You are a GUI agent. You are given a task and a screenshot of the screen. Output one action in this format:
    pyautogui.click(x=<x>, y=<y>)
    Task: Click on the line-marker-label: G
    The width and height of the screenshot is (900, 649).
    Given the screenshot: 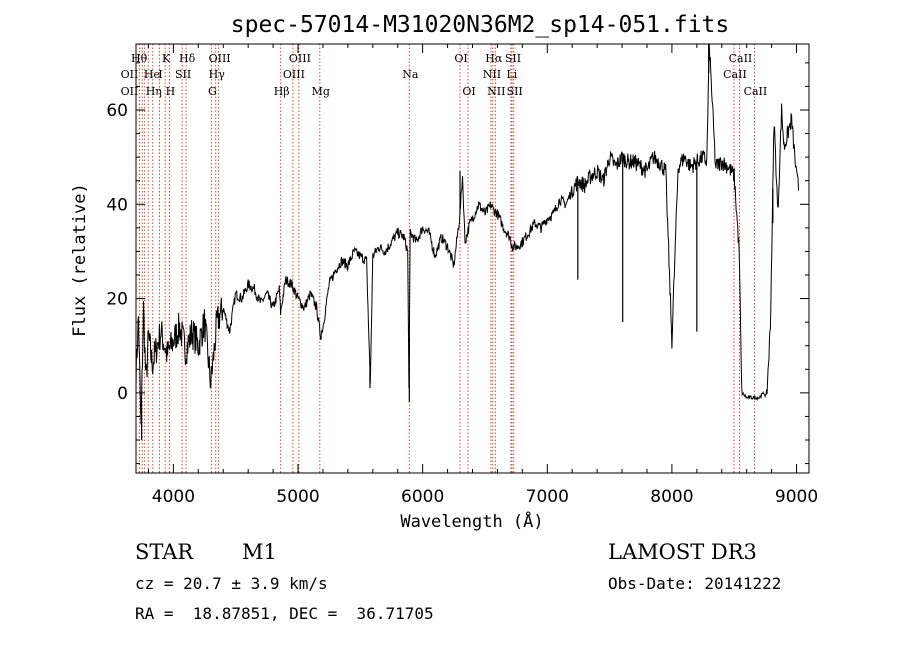 What is the action you would take?
    pyautogui.click(x=212, y=91)
    